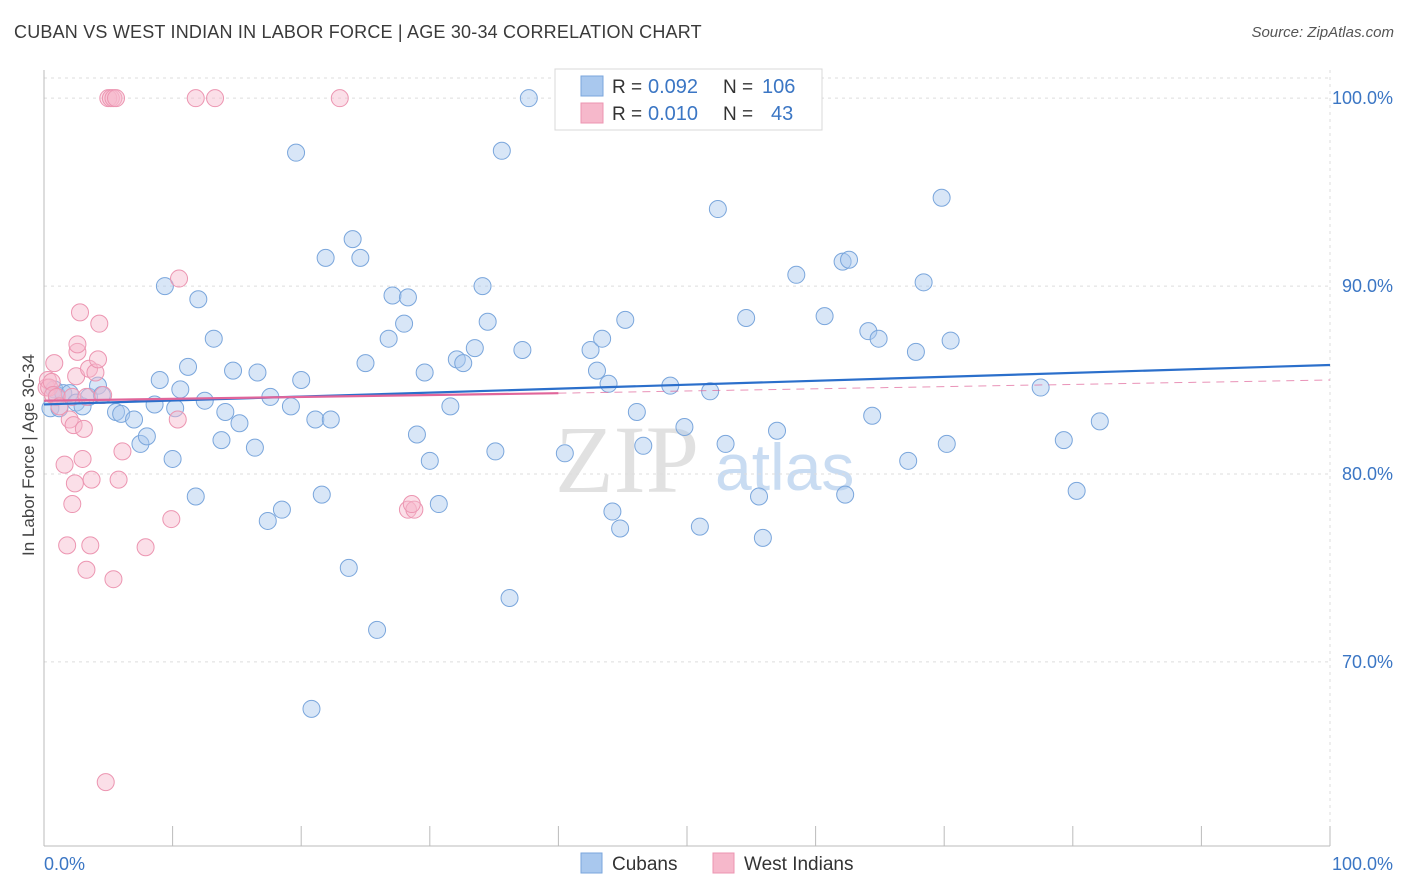  I want to click on x-tick-label-max: 100.0%, so click(1362, 864).